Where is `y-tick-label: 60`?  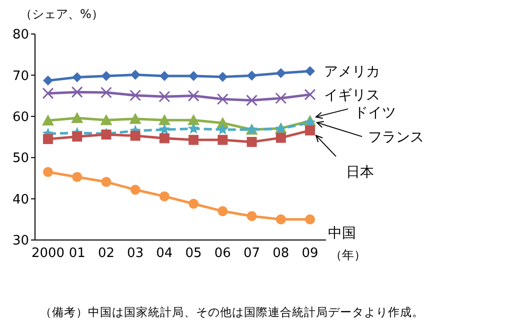
y-tick-label: 60 is located at coordinates (20, 118).